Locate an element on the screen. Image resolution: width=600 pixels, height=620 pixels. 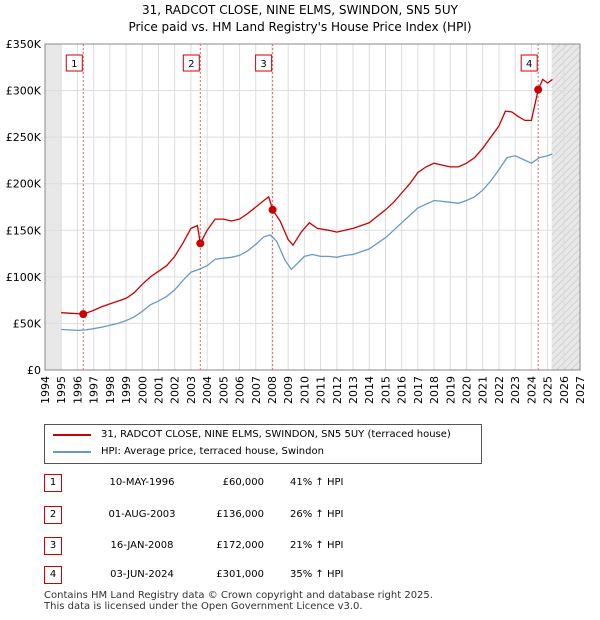
legend-line-property is located at coordinates (72, 435).